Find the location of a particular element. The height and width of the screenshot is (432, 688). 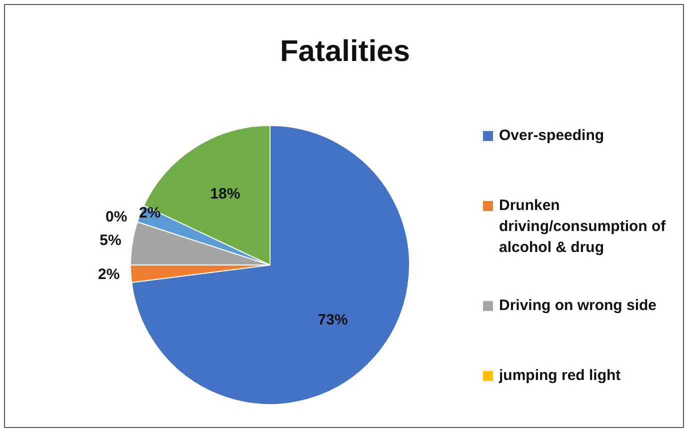

legend-label: Over-speeding is located at coordinates (551, 136).